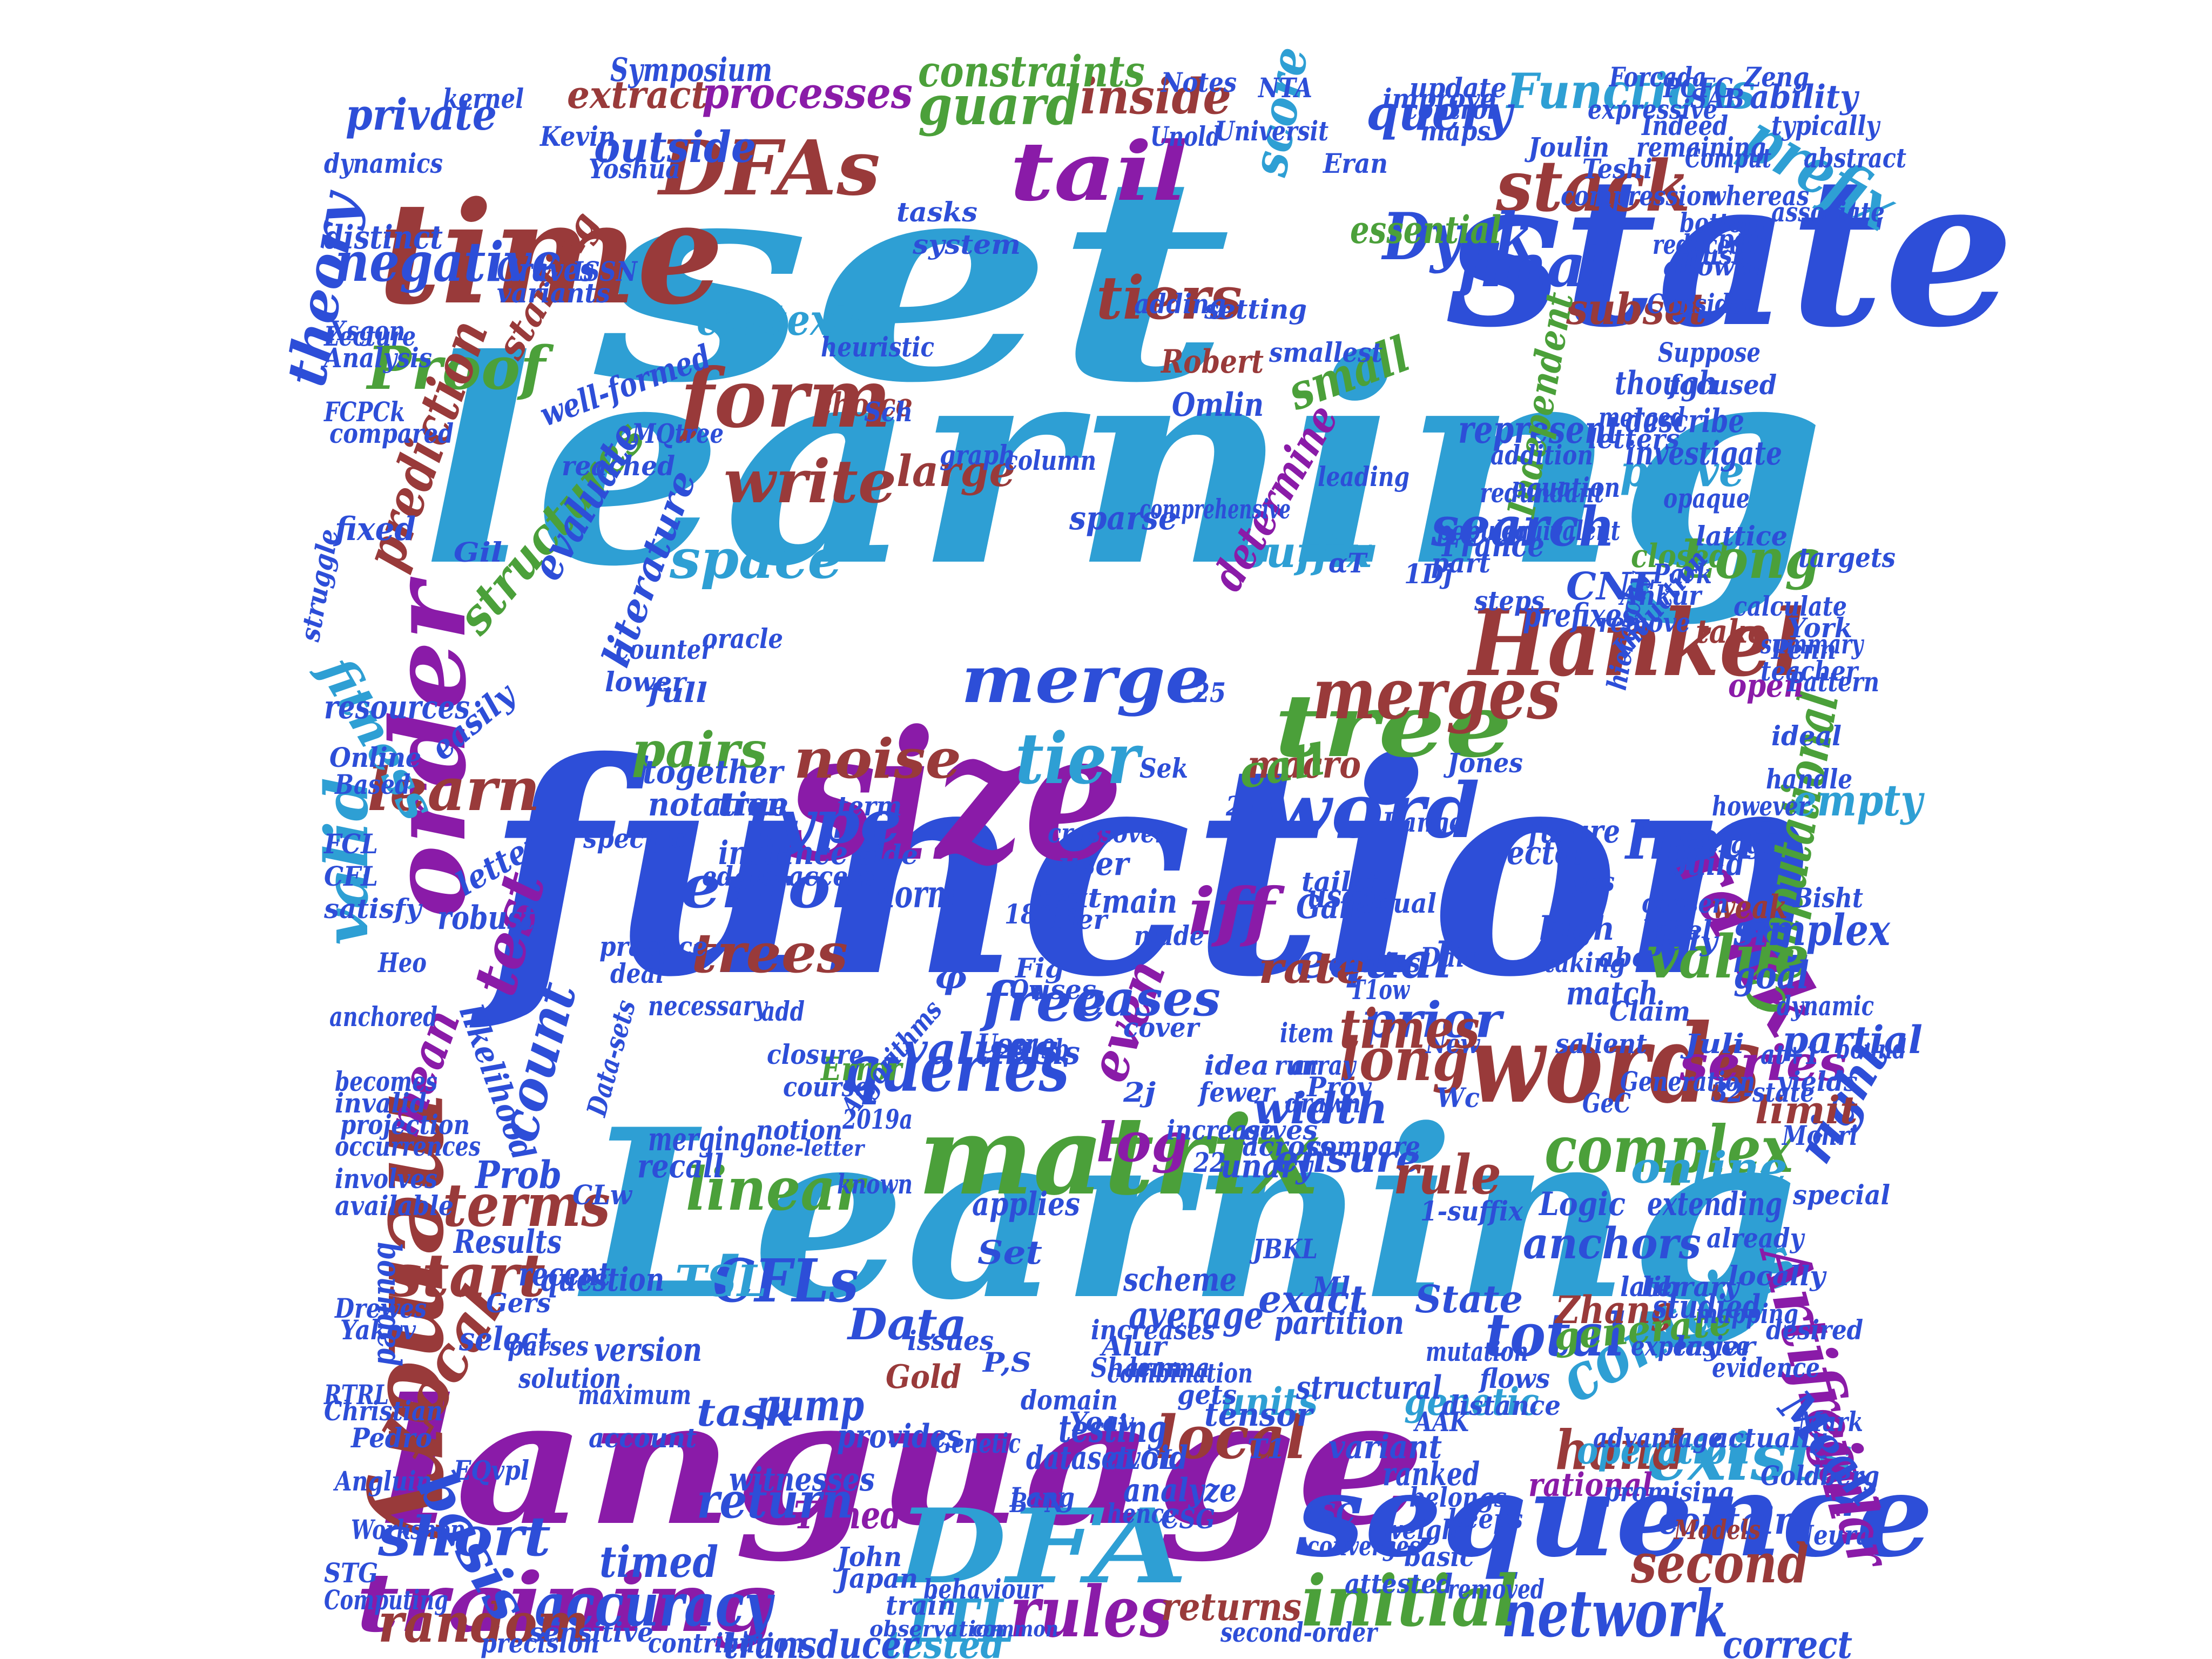 This screenshot has height=1659, width=2212. Describe the element at coordinates (486, 918) in the screenshot. I see `word-204: robust` at that location.